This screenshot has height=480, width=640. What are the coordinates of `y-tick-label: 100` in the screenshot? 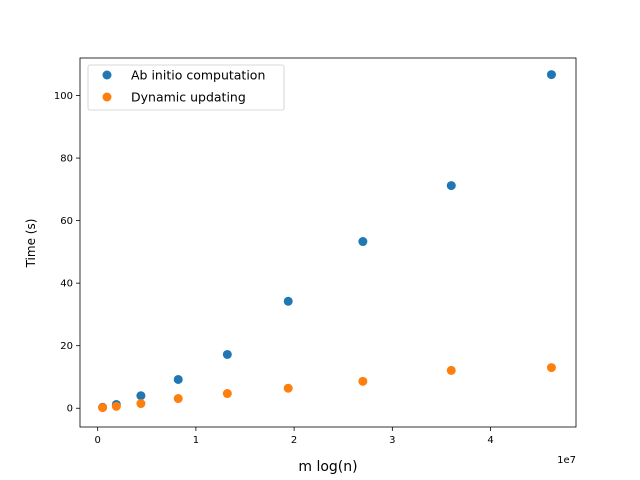 It's located at (63, 96).